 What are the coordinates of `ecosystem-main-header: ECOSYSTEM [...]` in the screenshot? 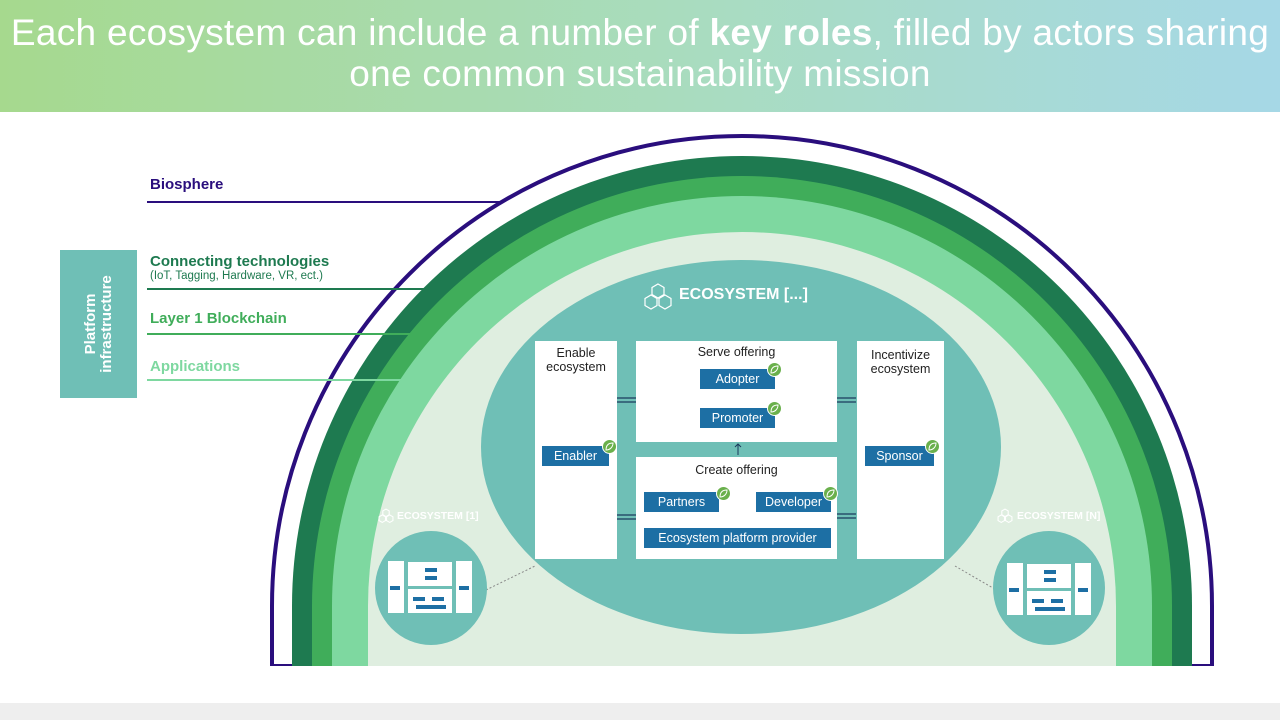 It's located at (725, 297).